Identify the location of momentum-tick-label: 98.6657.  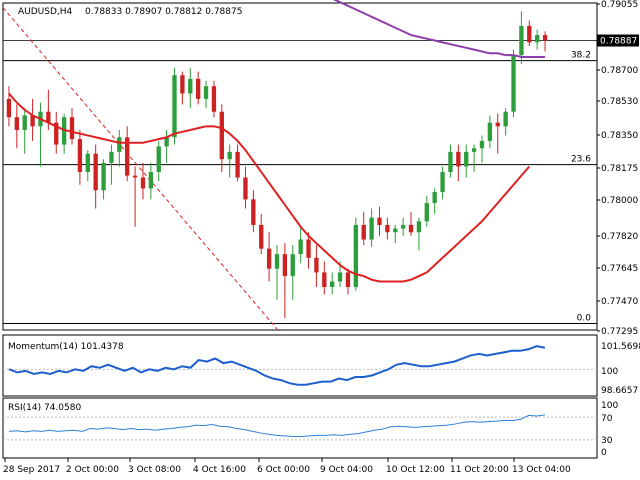
(619, 391).